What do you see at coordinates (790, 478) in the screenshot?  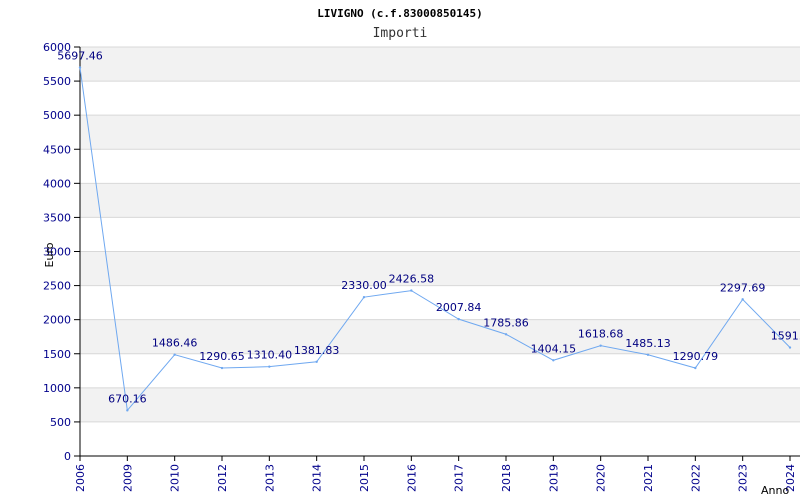 I see `x-tick-label: 2024` at bounding box center [790, 478].